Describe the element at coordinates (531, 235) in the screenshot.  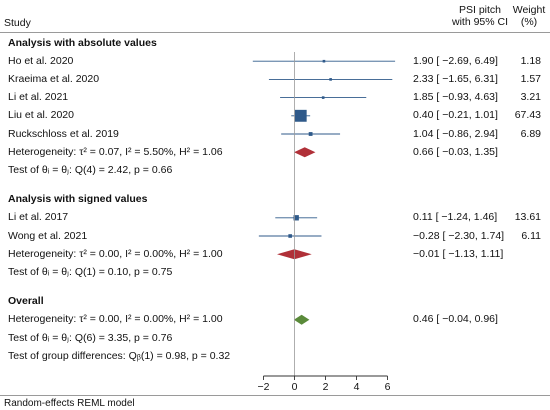
I see `study-weight: 6.11` at that location.